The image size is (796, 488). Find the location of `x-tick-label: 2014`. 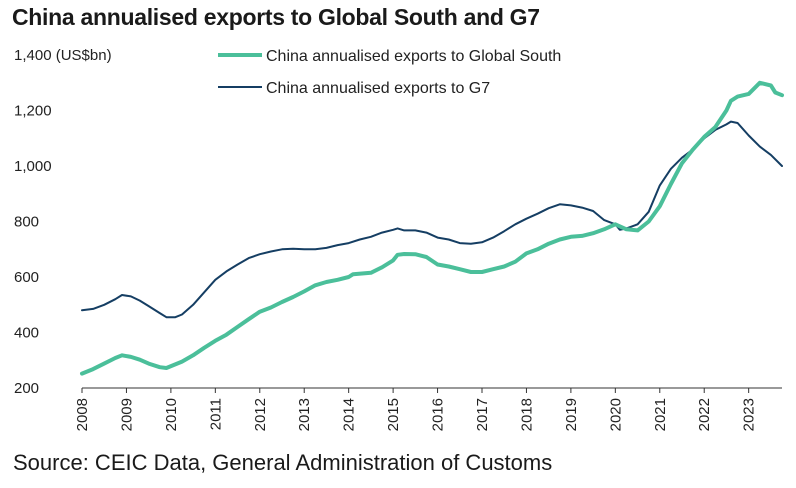

x-tick-label: 2014 is located at coordinates (349, 414).